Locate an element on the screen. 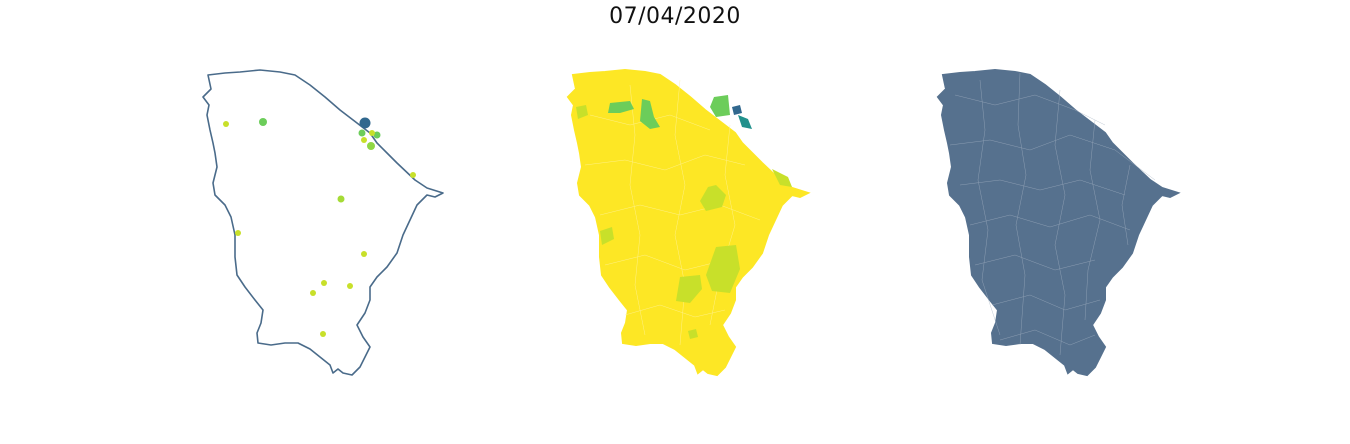 This screenshot has height=444, width=1350. choropleth-map-svg is located at coordinates (688, 222).